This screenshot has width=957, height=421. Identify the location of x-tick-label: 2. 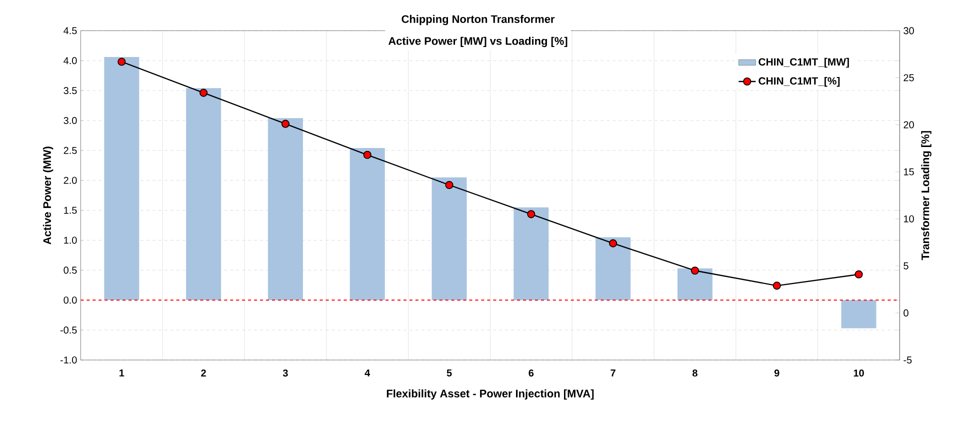
(203, 373).